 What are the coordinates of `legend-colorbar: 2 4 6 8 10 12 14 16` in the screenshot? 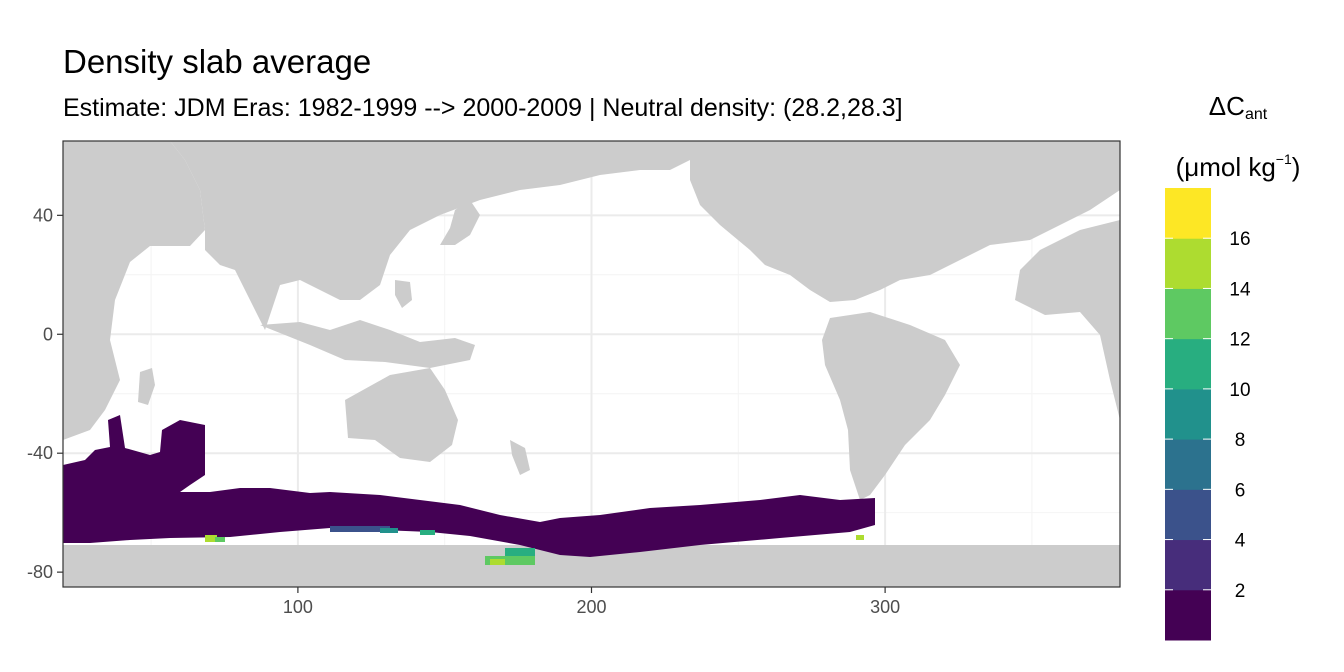 It's located at (1208, 414).